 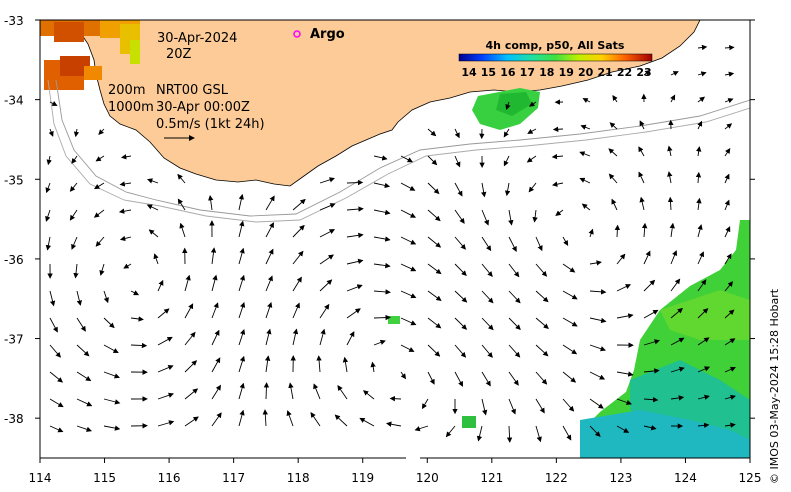 I want to click on colorbar-title: 4h comp, p50, All Sats, so click(x=555, y=45).